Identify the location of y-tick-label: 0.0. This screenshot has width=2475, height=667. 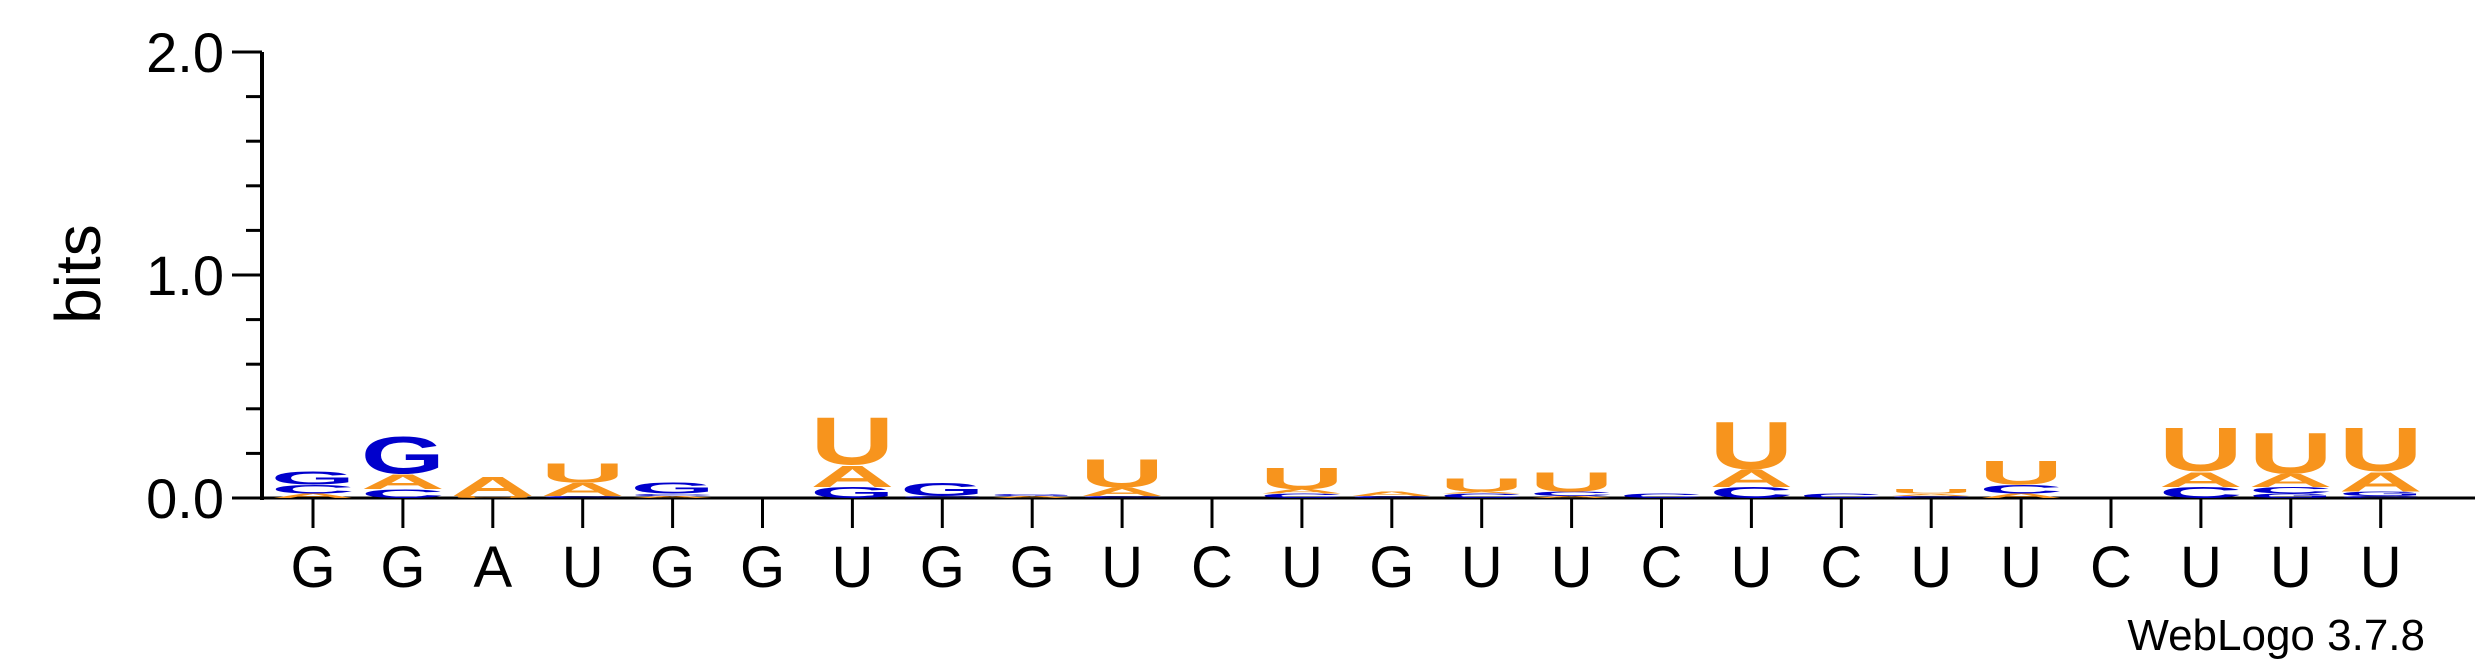
(185, 498).